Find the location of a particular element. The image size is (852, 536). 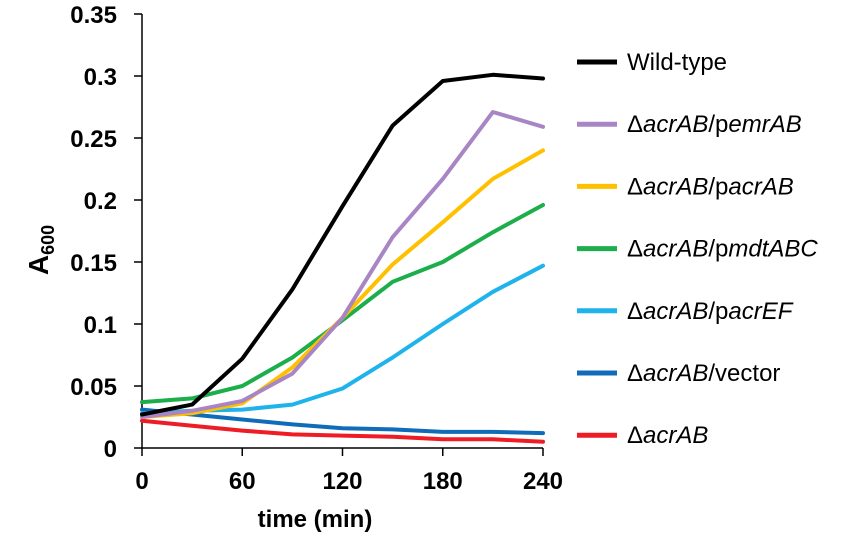

y-tick-label: 0 is located at coordinates (110, 449).